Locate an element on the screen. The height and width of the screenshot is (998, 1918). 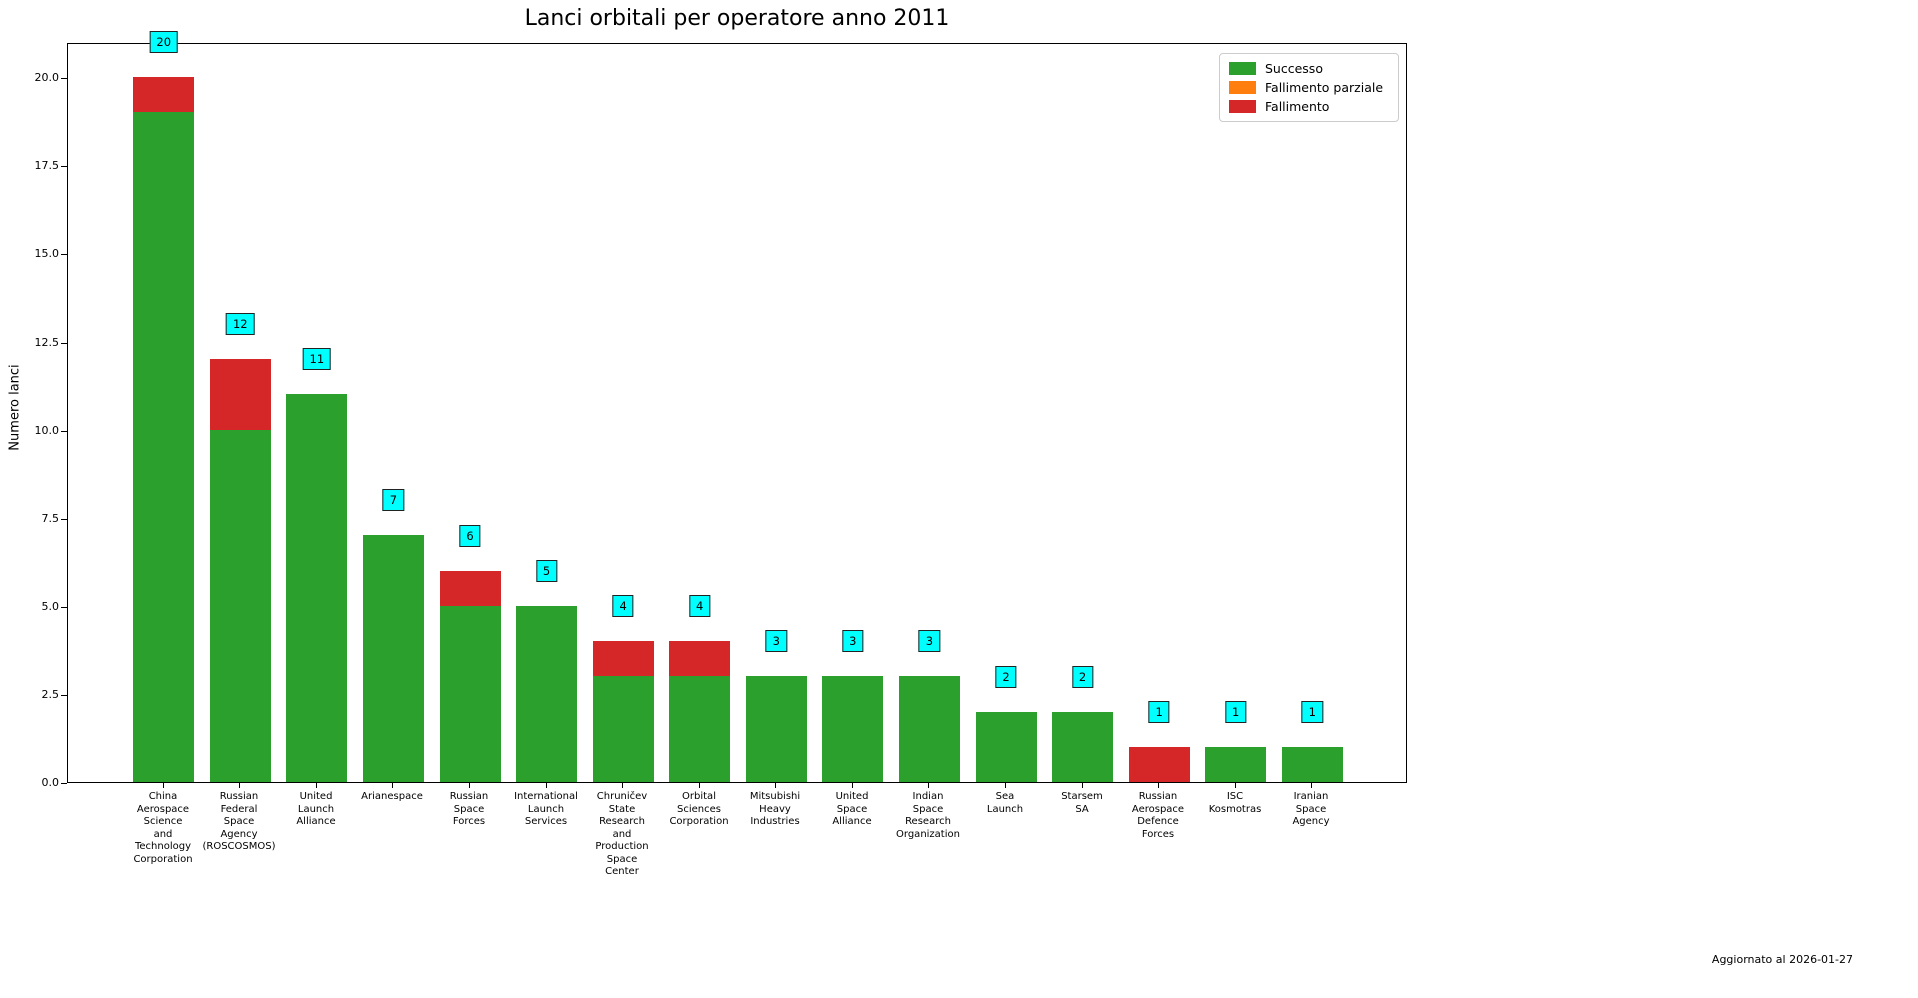
ytick-label: 7.5 is located at coordinates (50, 518).